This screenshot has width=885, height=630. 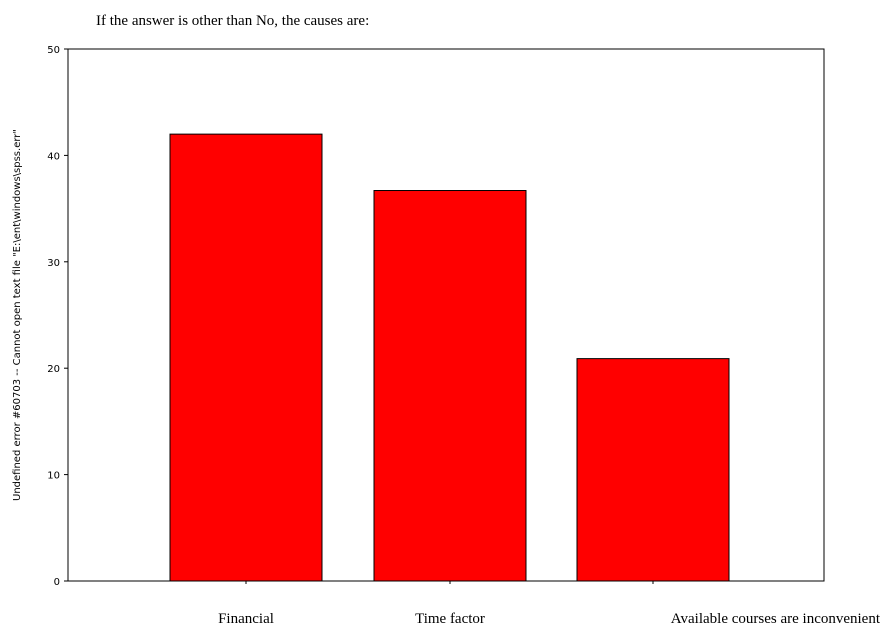 What do you see at coordinates (450, 619) in the screenshot?
I see `x-tick-label: Time factor` at bounding box center [450, 619].